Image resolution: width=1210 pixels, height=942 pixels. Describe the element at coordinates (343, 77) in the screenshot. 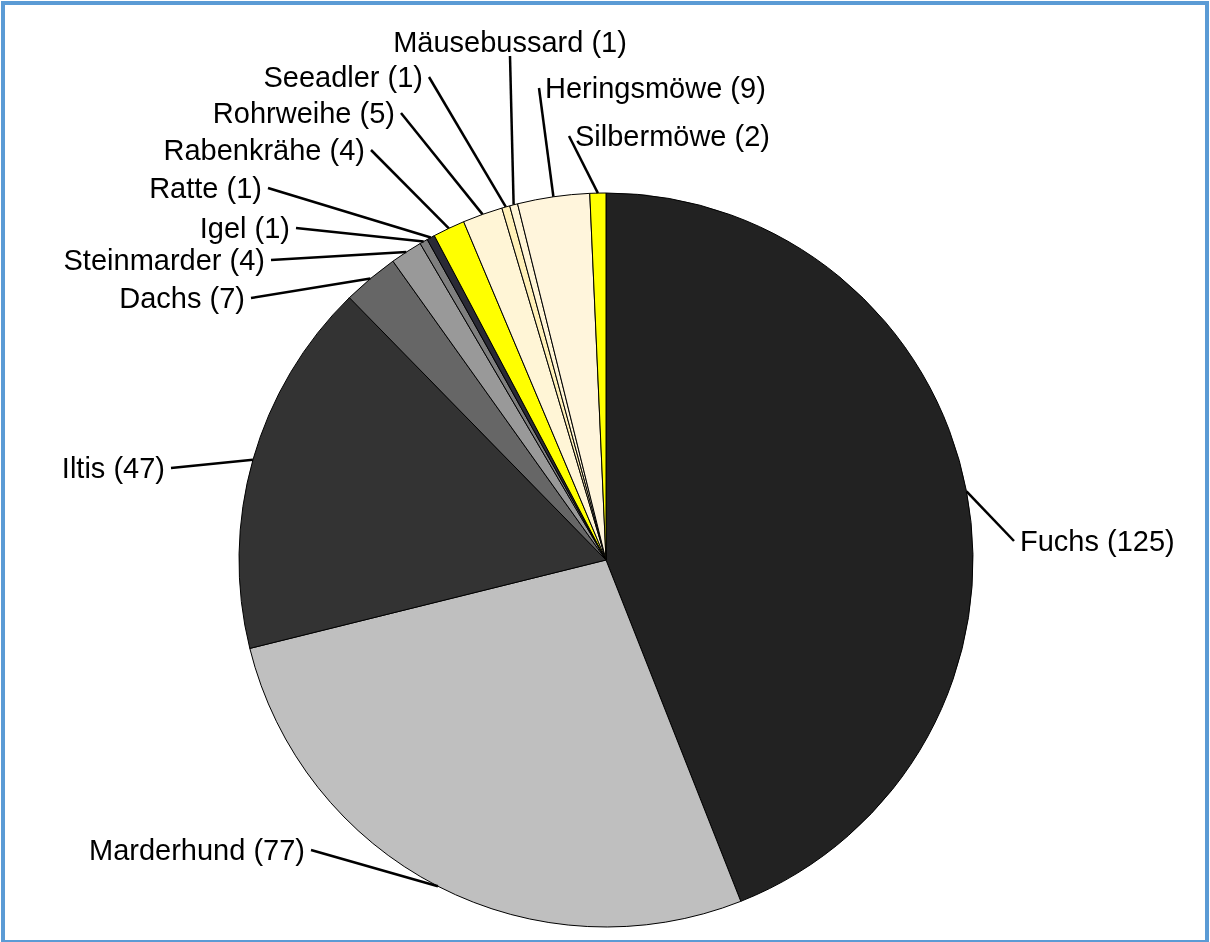

I see `slice-label: Seeadler (1)` at that location.